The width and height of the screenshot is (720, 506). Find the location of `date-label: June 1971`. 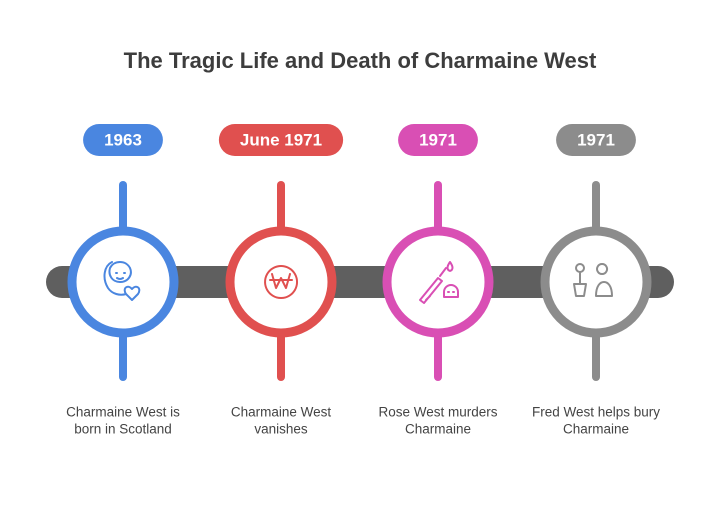

date-label: June 1971 is located at coordinates (281, 139).